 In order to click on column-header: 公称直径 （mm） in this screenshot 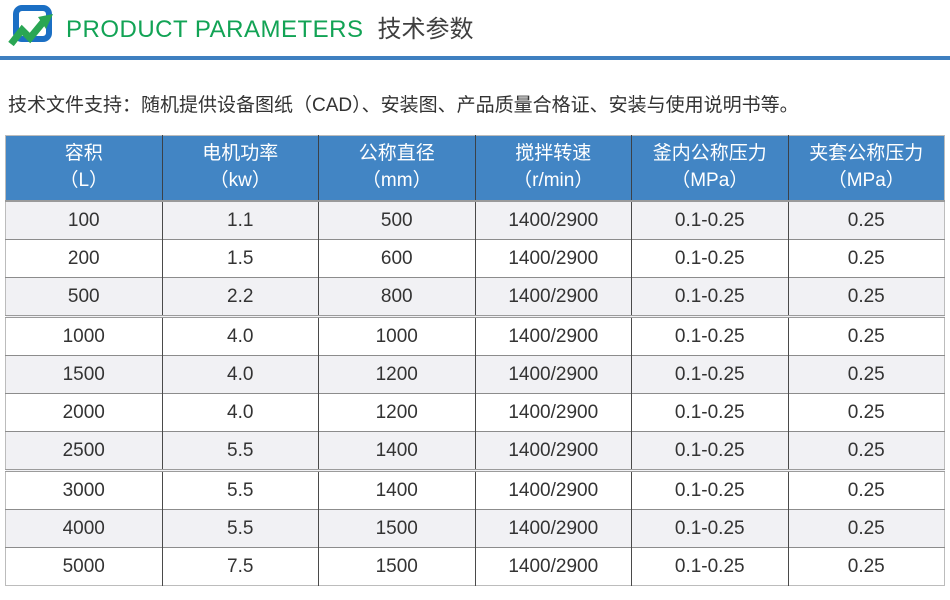, I will do `click(396, 168)`.